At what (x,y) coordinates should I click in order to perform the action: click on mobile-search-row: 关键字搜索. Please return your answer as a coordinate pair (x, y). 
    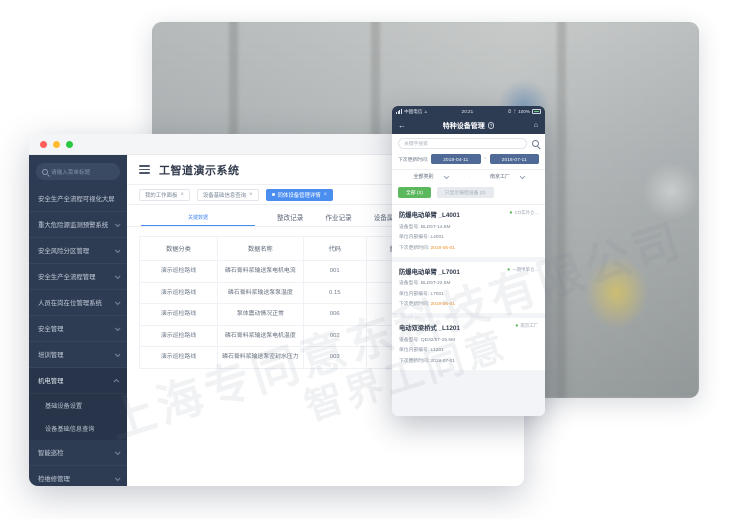
    Looking at the image, I should click on (468, 143).